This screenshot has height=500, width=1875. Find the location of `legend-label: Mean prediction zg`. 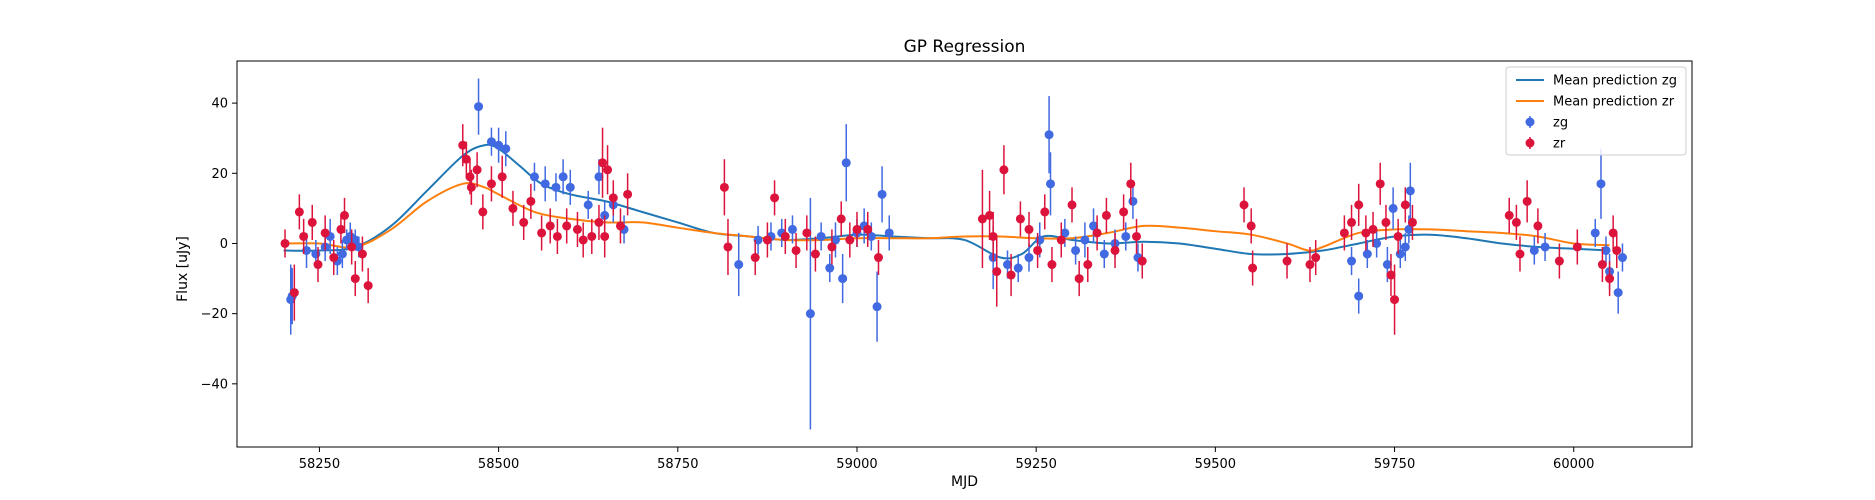

legend-label: Mean prediction zg is located at coordinates (1615, 81).